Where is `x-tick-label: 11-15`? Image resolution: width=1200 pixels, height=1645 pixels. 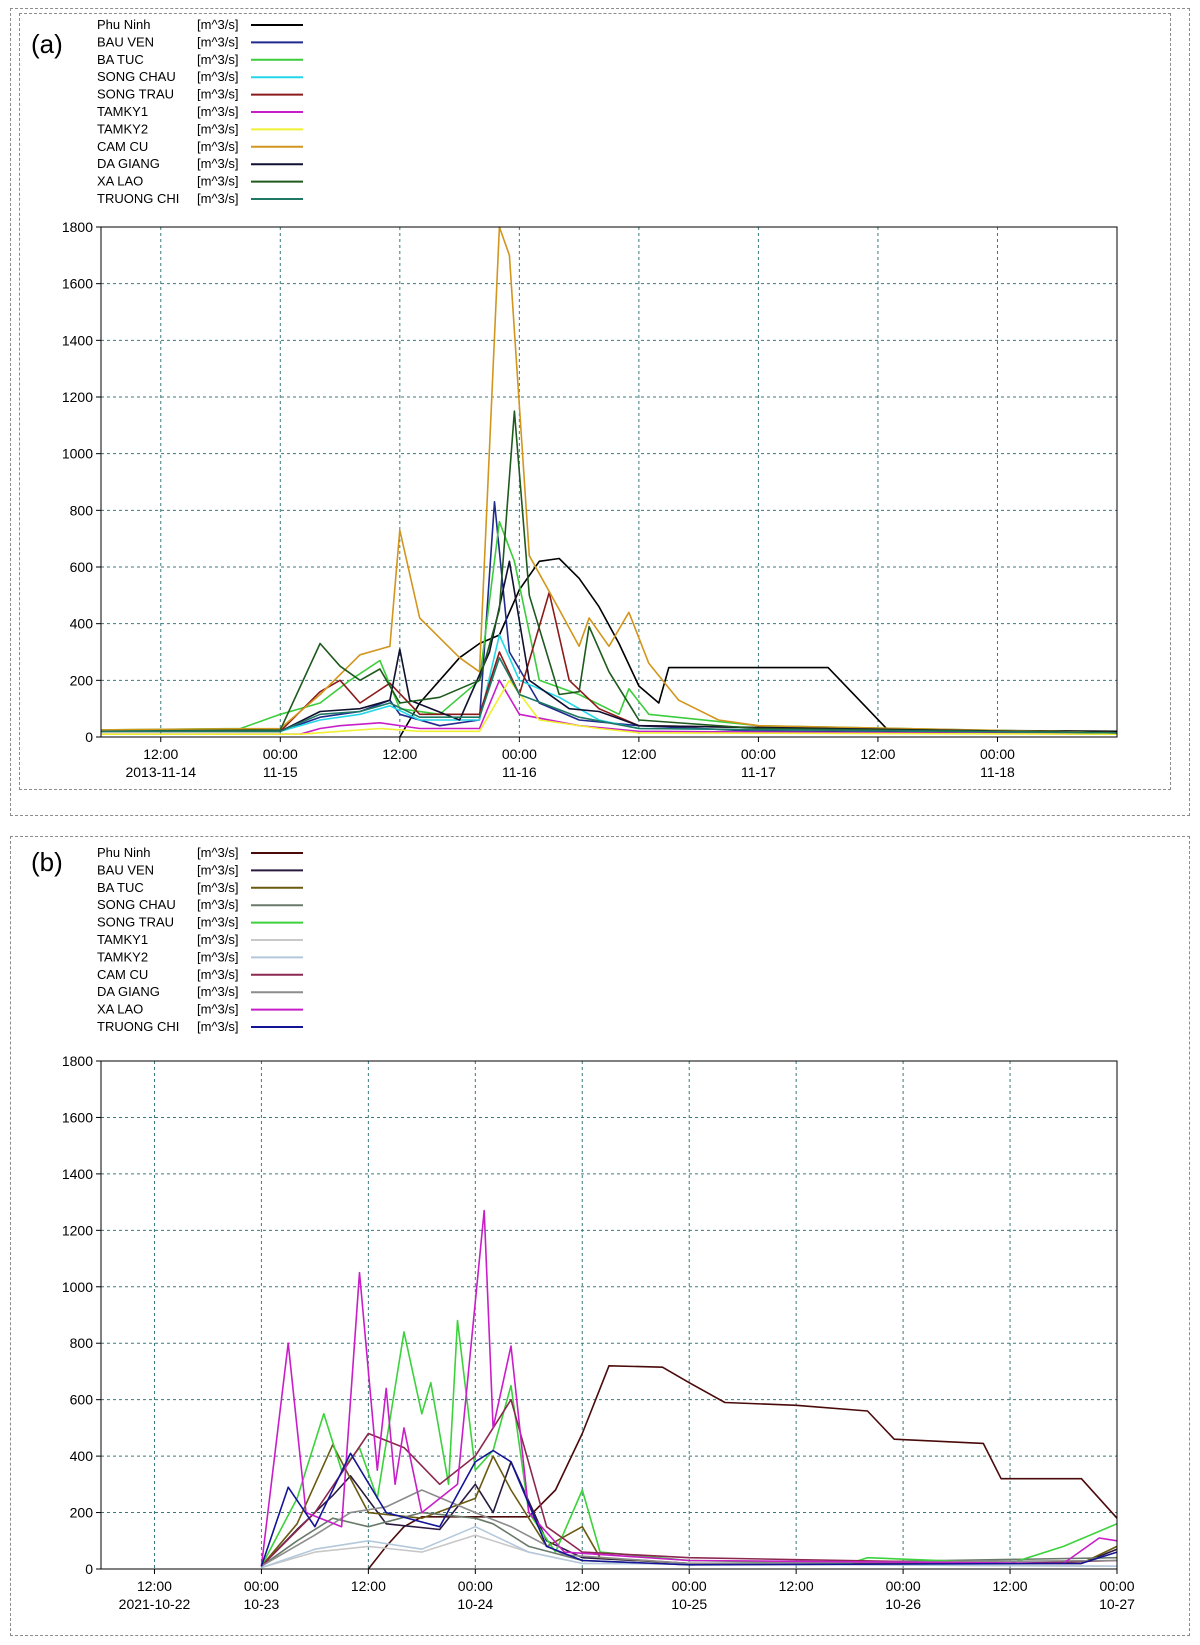 x-tick-label: 11-15 is located at coordinates (280, 772).